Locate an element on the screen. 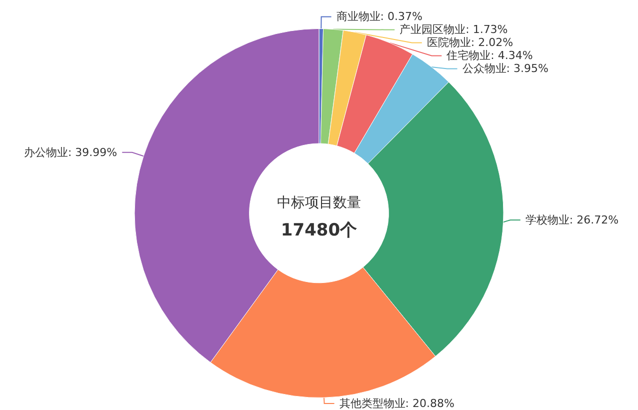 The width and height of the screenshot is (638, 410). text: 17480个 is located at coordinates (319, 230).